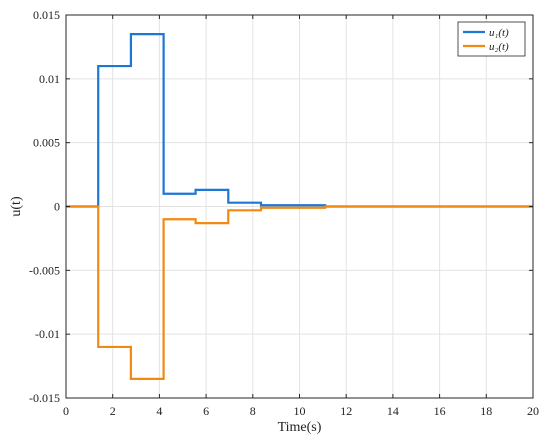 The image size is (550, 440). What do you see at coordinates (300, 411) in the screenshot?
I see `x-tick-label: 10` at bounding box center [300, 411].